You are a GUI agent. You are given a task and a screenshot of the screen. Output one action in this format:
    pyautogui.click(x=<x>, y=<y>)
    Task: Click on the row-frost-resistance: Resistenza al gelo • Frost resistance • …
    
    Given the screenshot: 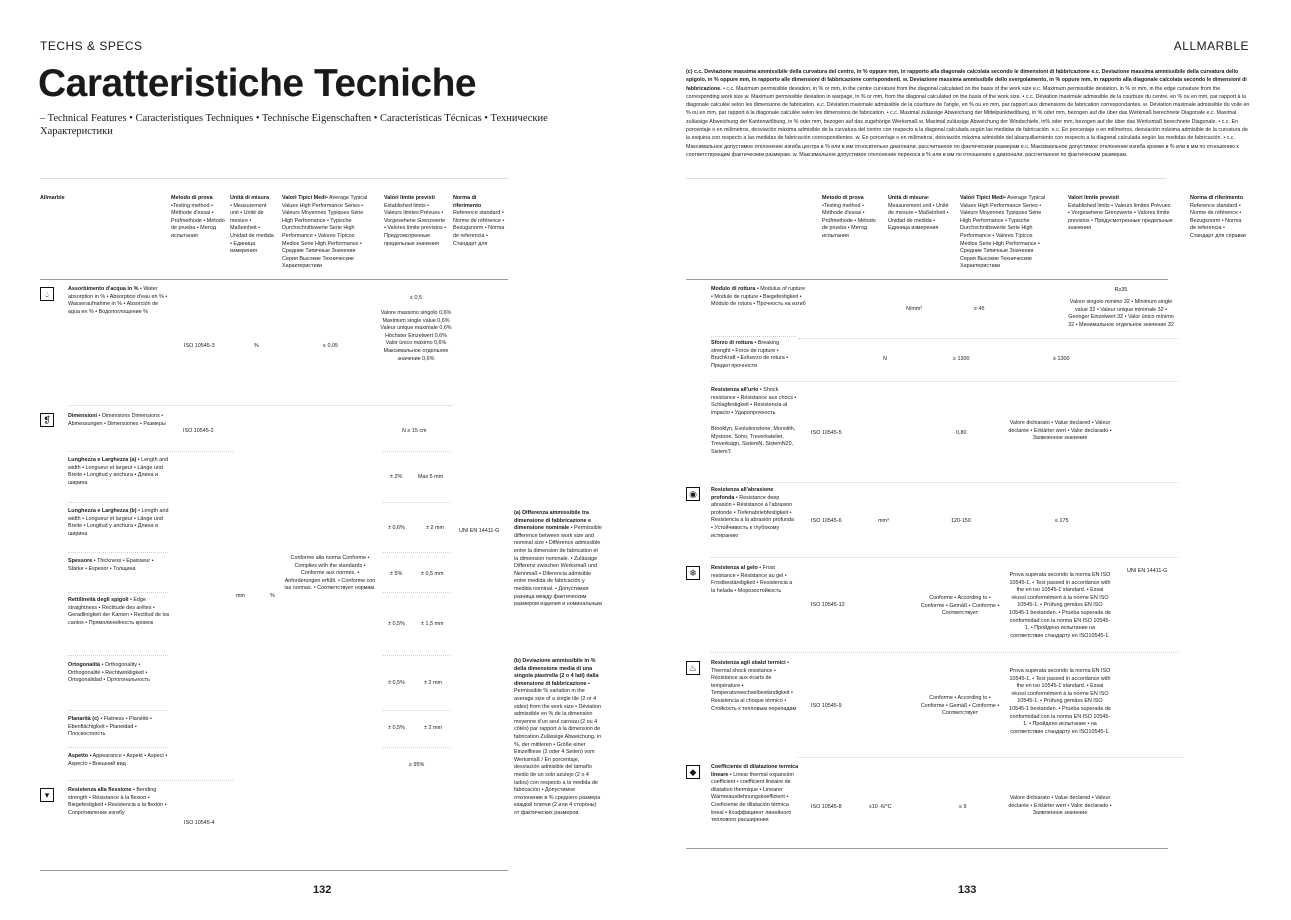 What is the action you would take?
    pyautogui.click(x=752, y=579)
    